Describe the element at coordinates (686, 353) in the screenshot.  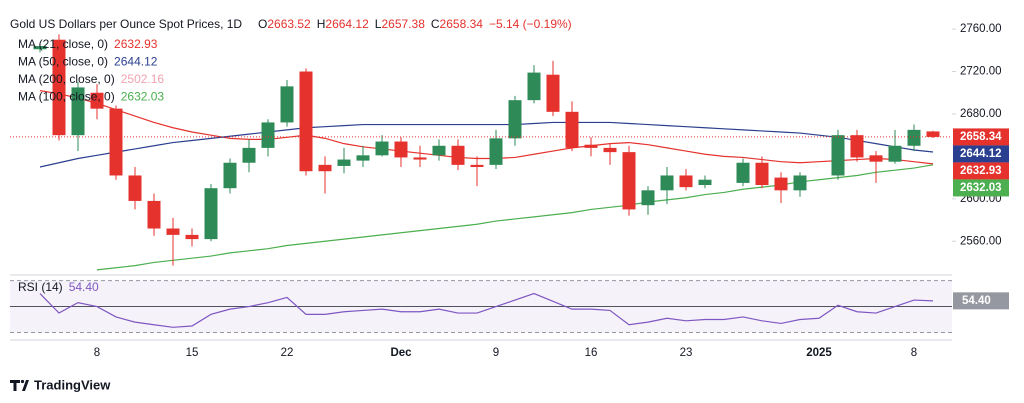
I see `x-tick-label: 23` at that location.